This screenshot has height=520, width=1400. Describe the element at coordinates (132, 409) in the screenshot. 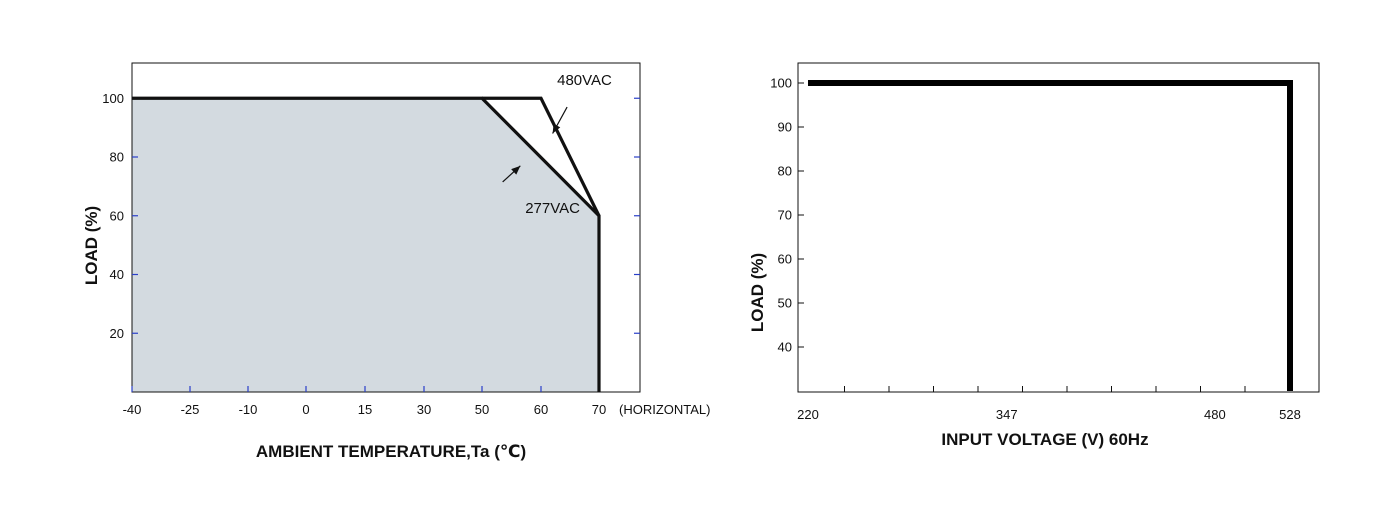

I see `x-tick-label: -40` at that location.